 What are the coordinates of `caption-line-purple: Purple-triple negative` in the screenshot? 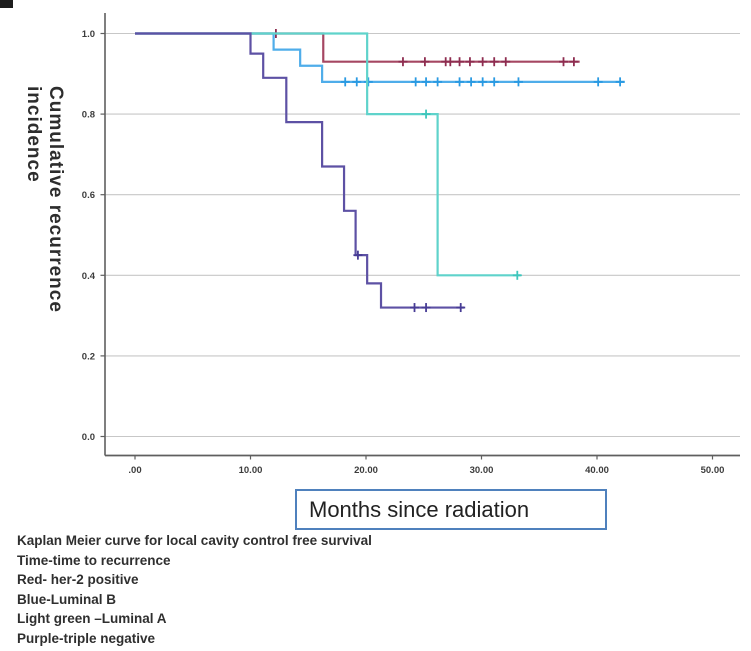 It's located at (86, 638).